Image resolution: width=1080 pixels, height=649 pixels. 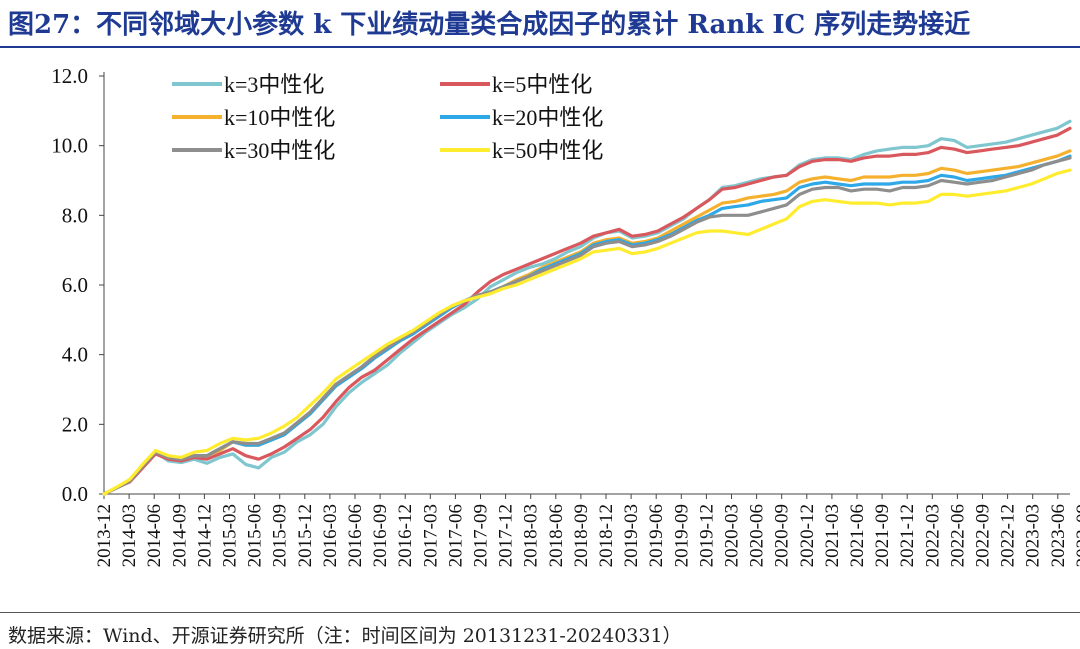 I want to click on legend-label: k=5中性化, so click(x=542, y=84).